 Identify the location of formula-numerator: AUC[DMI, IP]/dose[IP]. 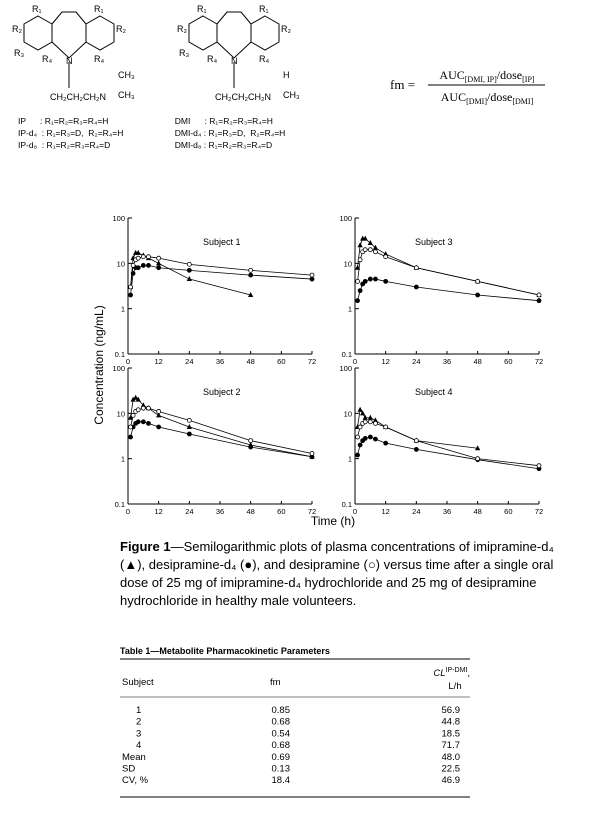
(486, 76).